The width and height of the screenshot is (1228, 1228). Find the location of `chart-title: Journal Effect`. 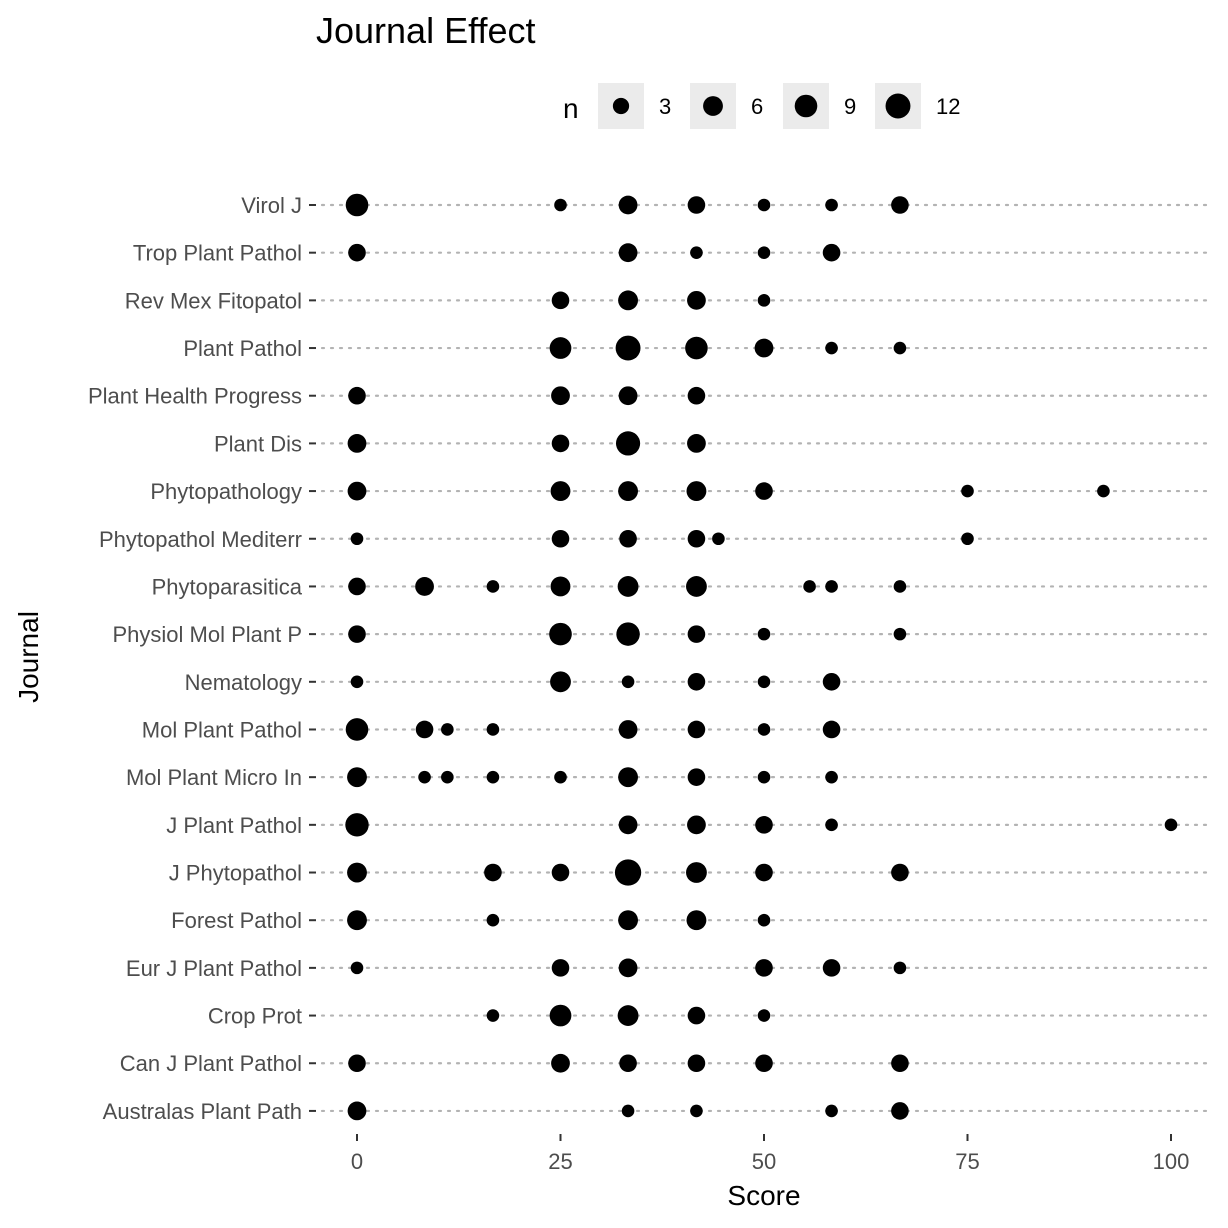

chart-title: Journal Effect is located at coordinates (425, 30).